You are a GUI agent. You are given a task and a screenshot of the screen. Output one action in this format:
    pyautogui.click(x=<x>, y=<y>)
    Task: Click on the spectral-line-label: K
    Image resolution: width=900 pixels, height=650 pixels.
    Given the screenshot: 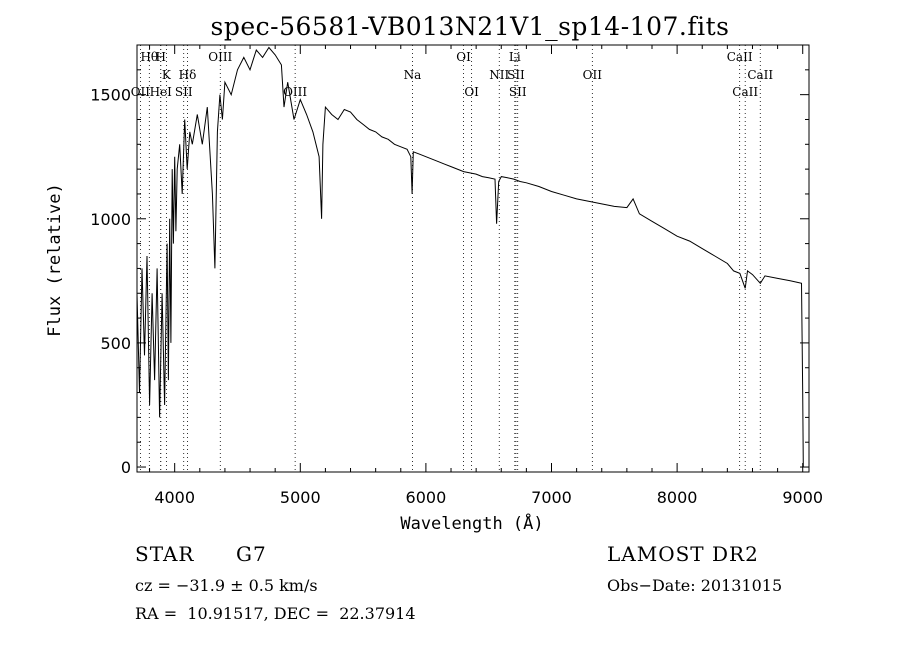 What is the action you would take?
    pyautogui.click(x=167, y=75)
    